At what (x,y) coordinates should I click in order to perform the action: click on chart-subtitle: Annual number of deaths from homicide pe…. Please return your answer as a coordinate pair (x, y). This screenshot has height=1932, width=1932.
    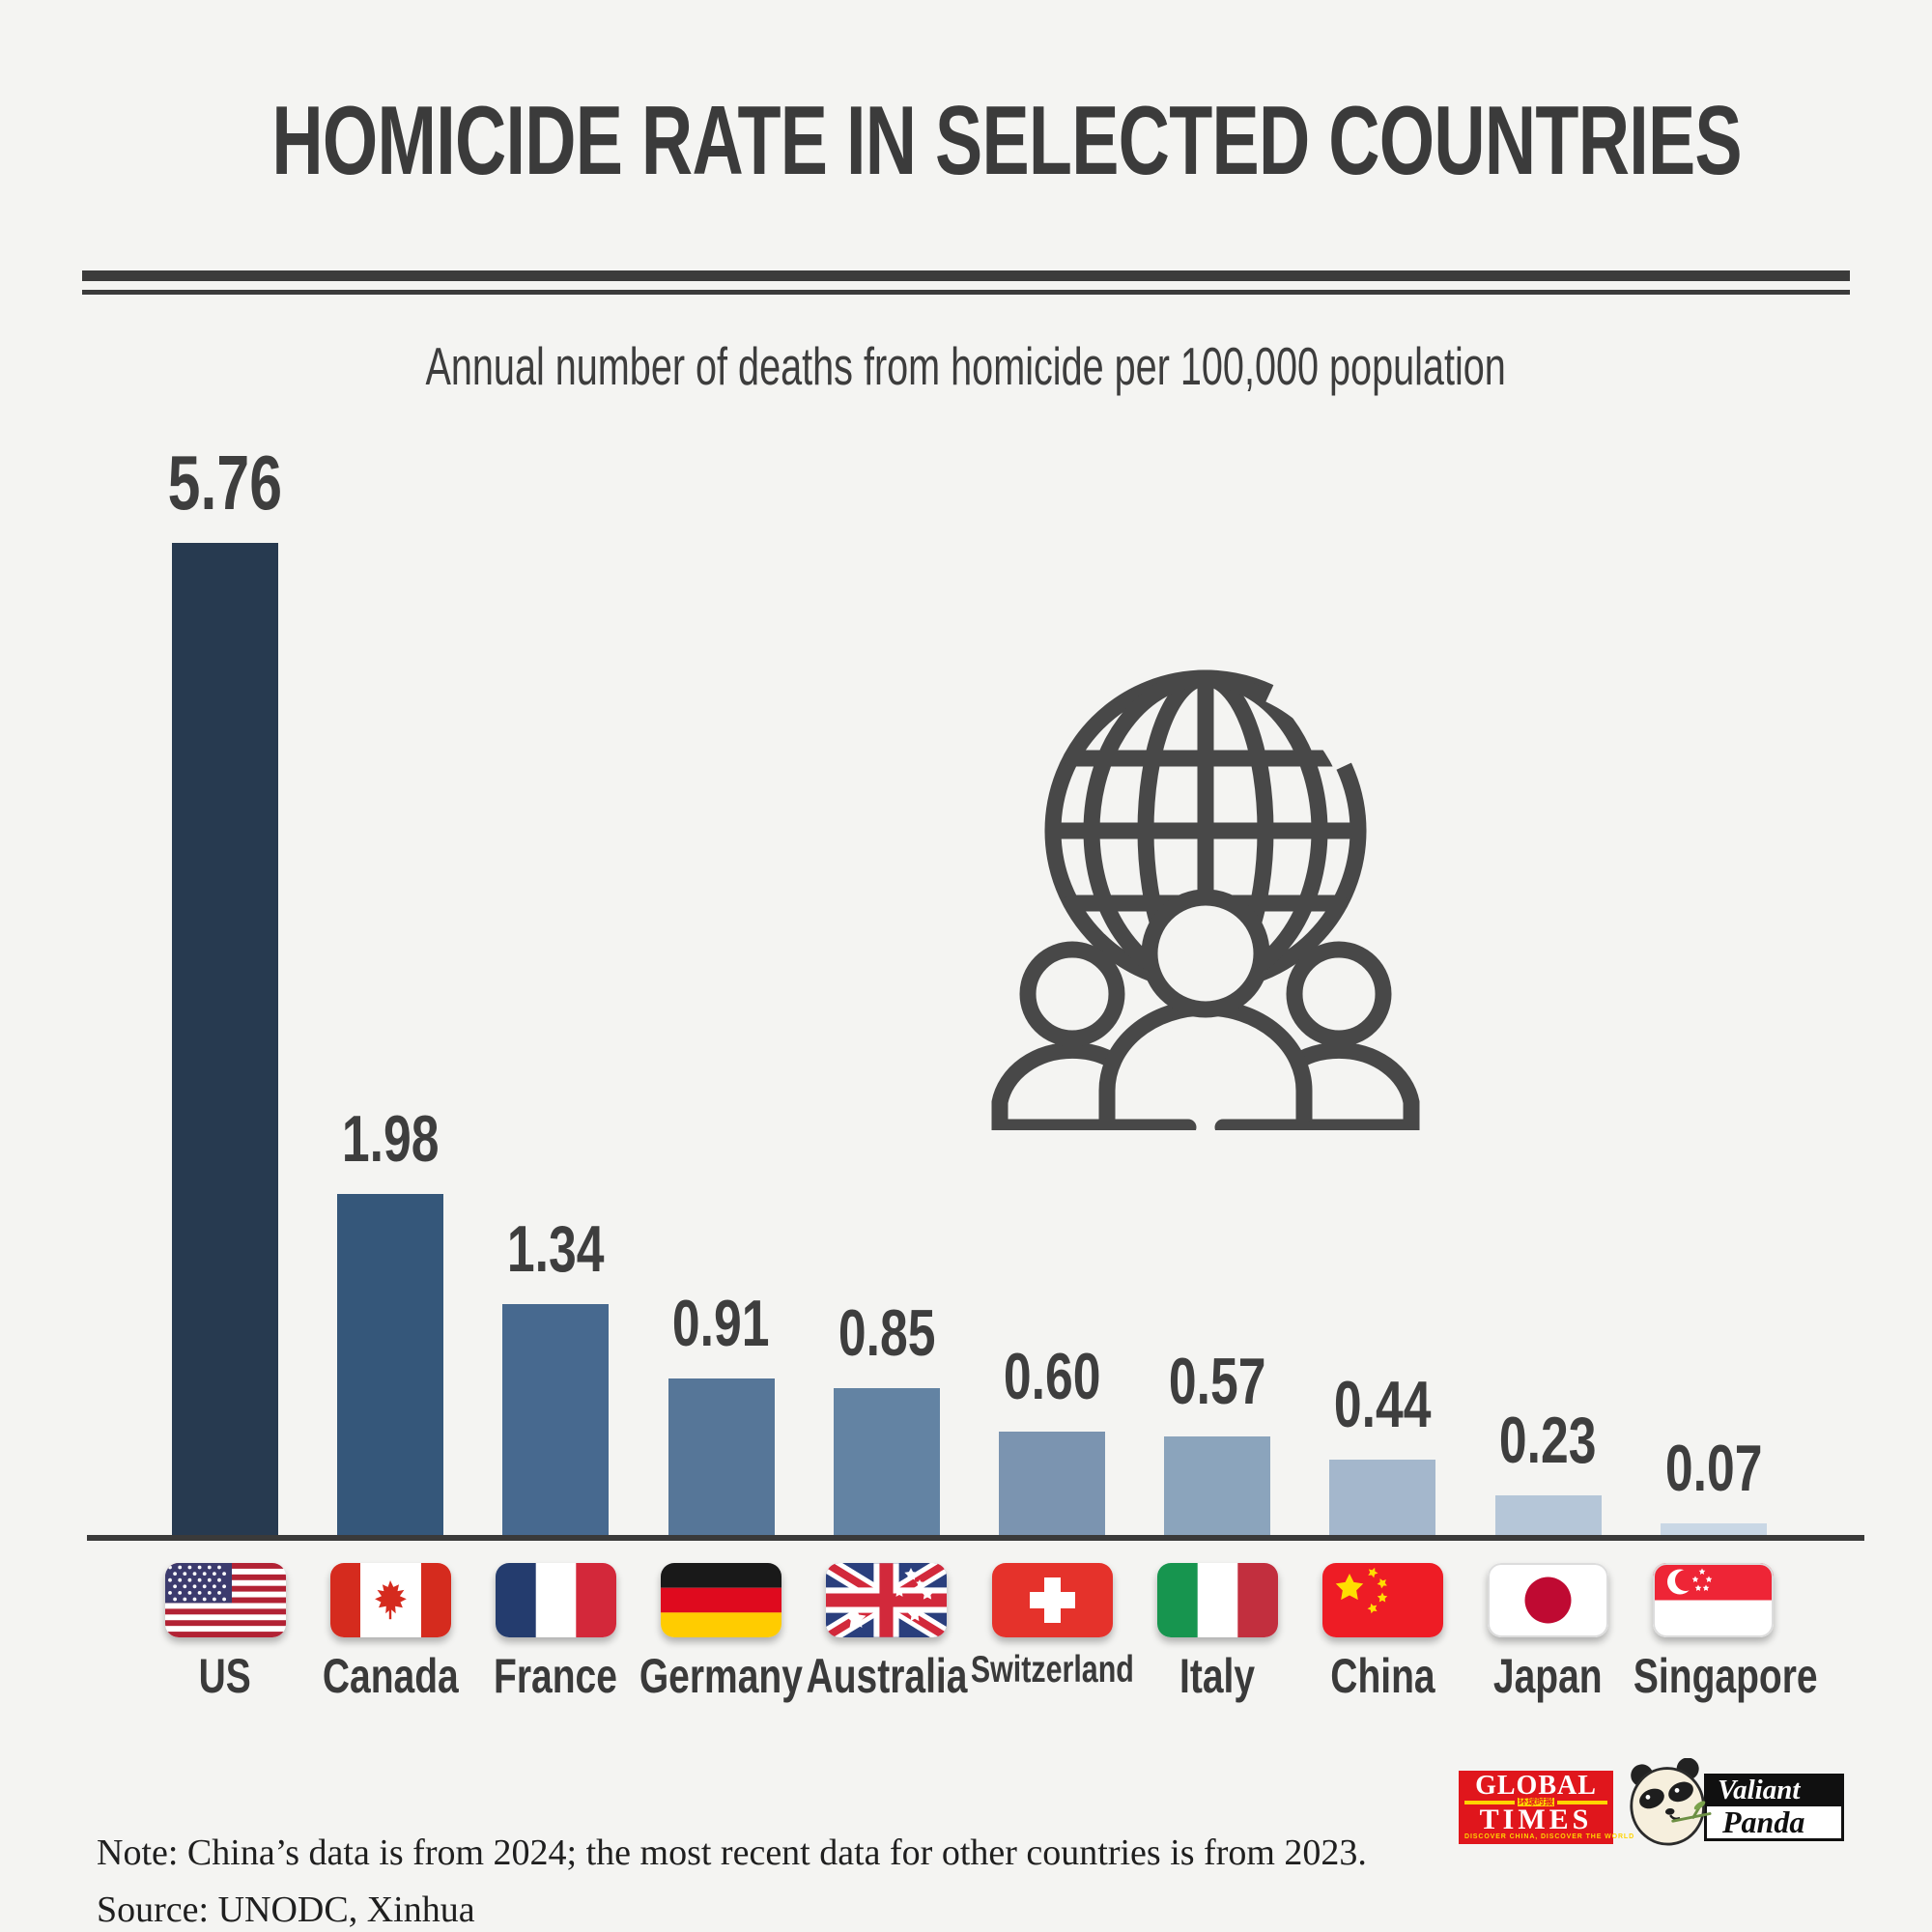
    Looking at the image, I should click on (966, 366).